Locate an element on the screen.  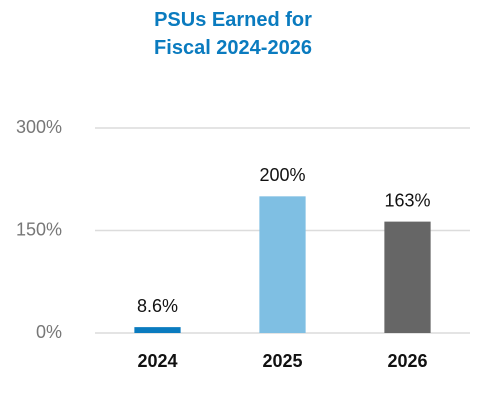
y-tick-label: 0% is located at coordinates (49, 332).